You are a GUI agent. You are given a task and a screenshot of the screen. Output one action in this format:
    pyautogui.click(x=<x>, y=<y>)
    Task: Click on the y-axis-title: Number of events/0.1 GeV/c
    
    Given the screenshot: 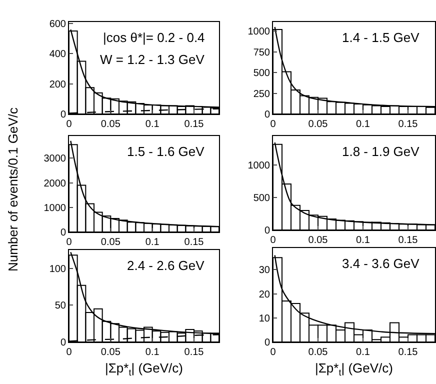 What is the action you would take?
    pyautogui.click(x=13, y=190)
    